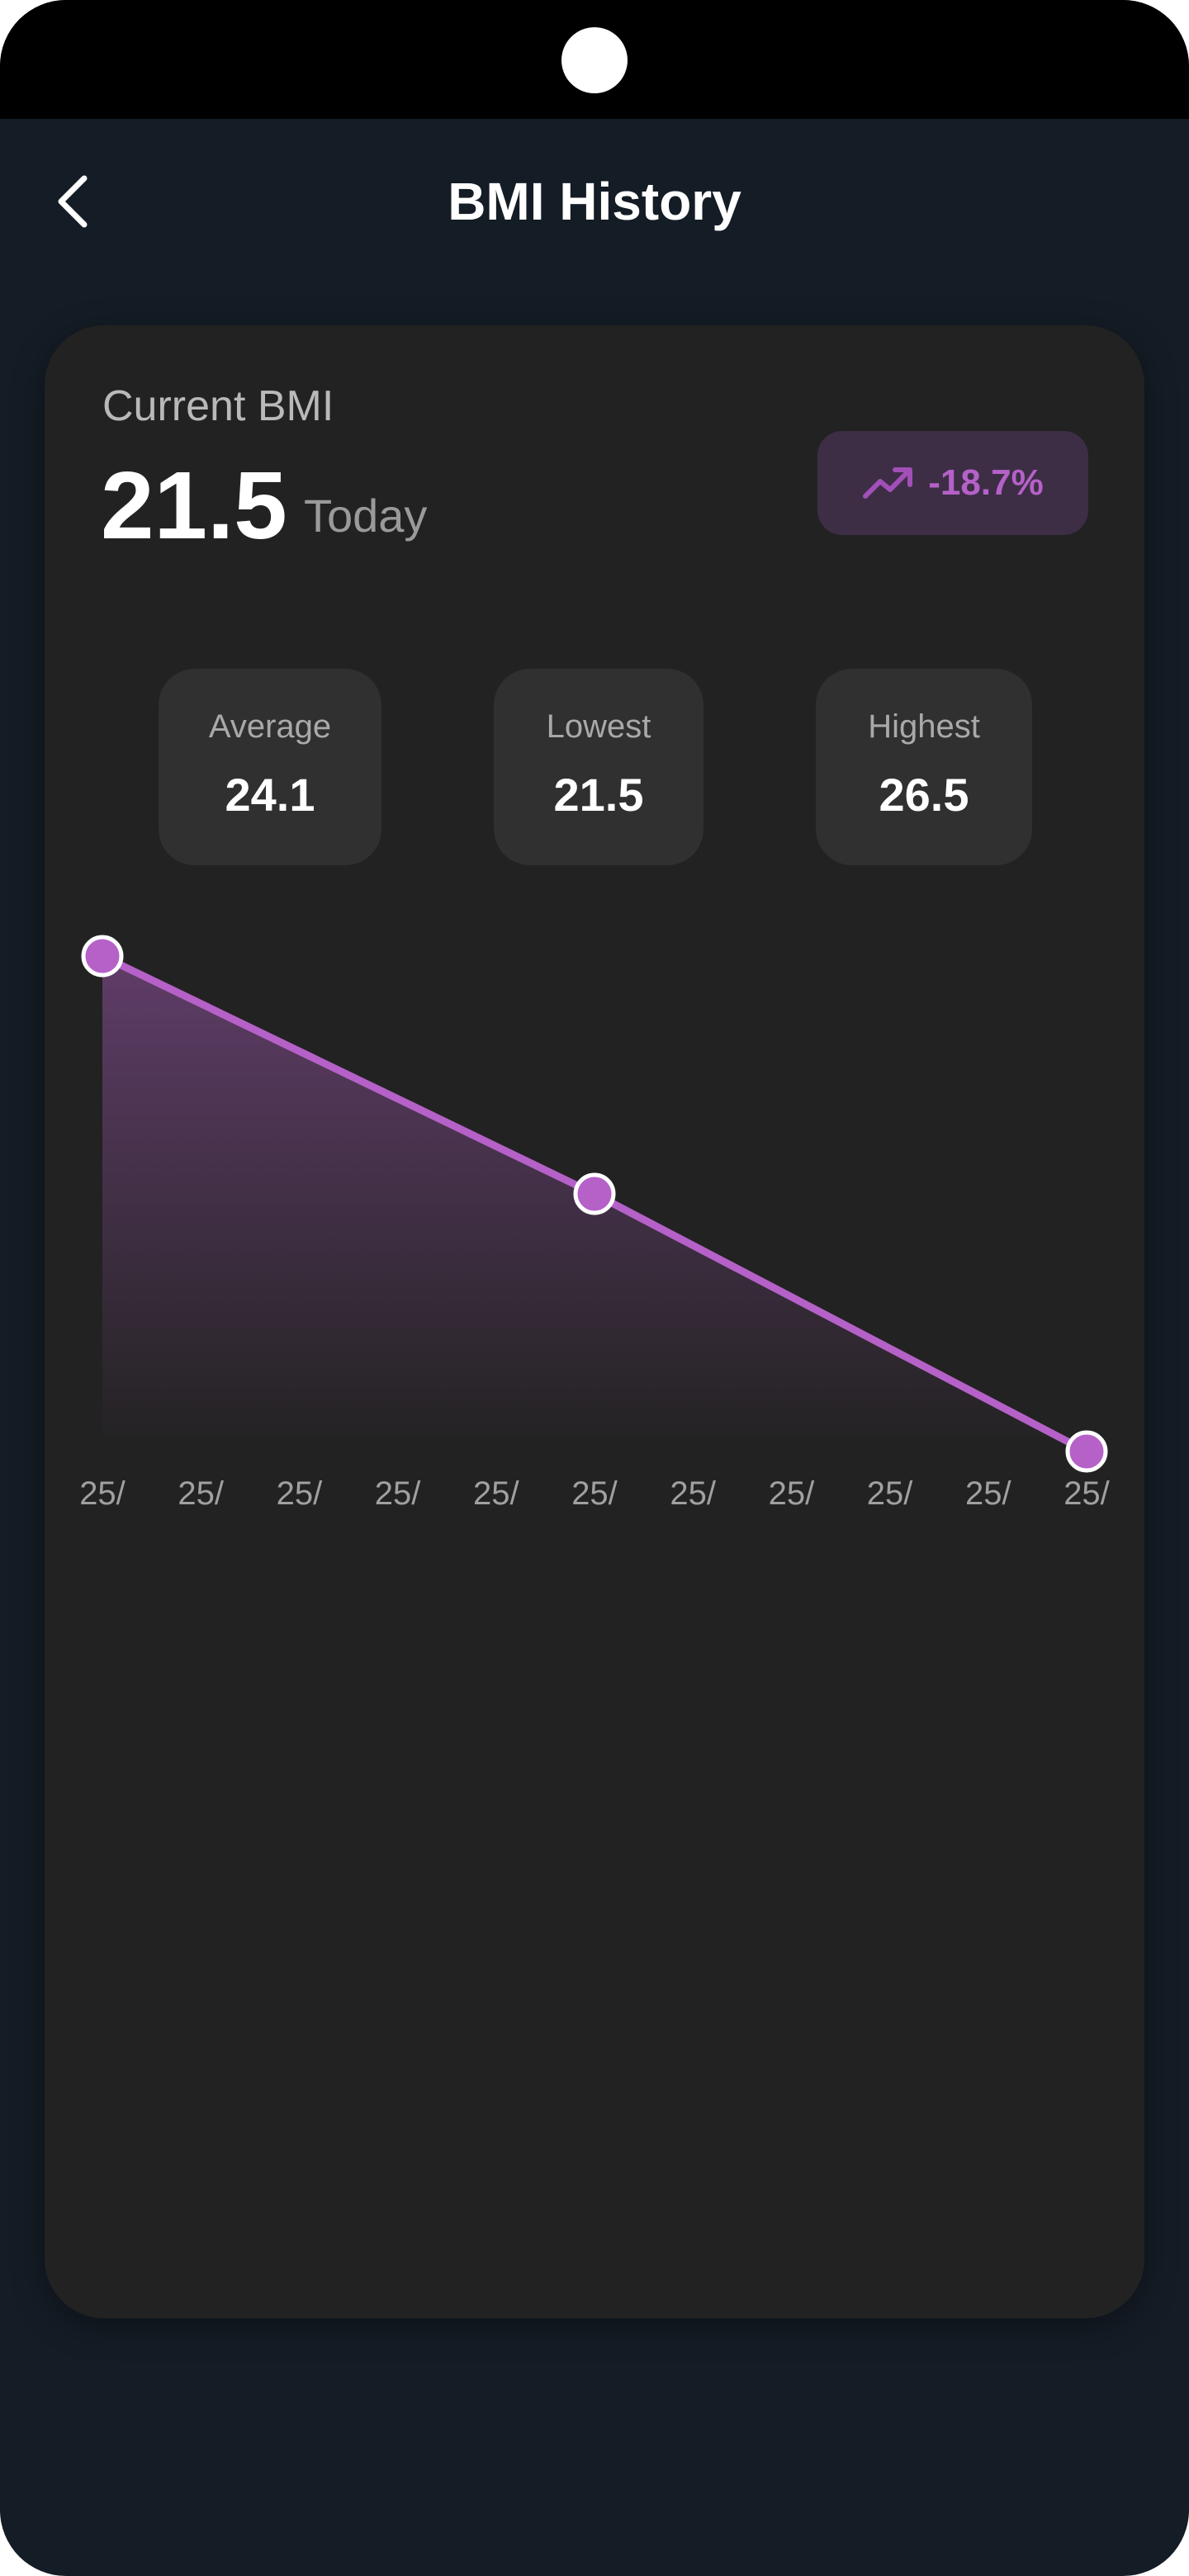  I want to click on chevron-left-icon, so click(73, 201).